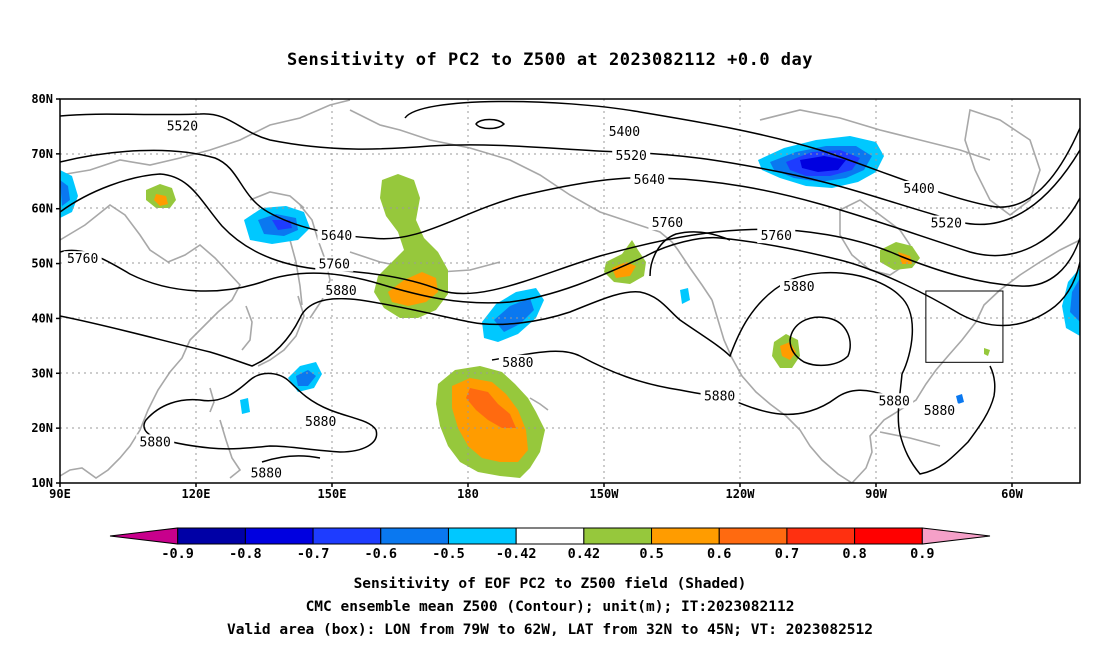 The height and width of the screenshot is (650, 1100). What do you see at coordinates (42, 373) in the screenshot?
I see `lat-label: 30N` at bounding box center [42, 373].